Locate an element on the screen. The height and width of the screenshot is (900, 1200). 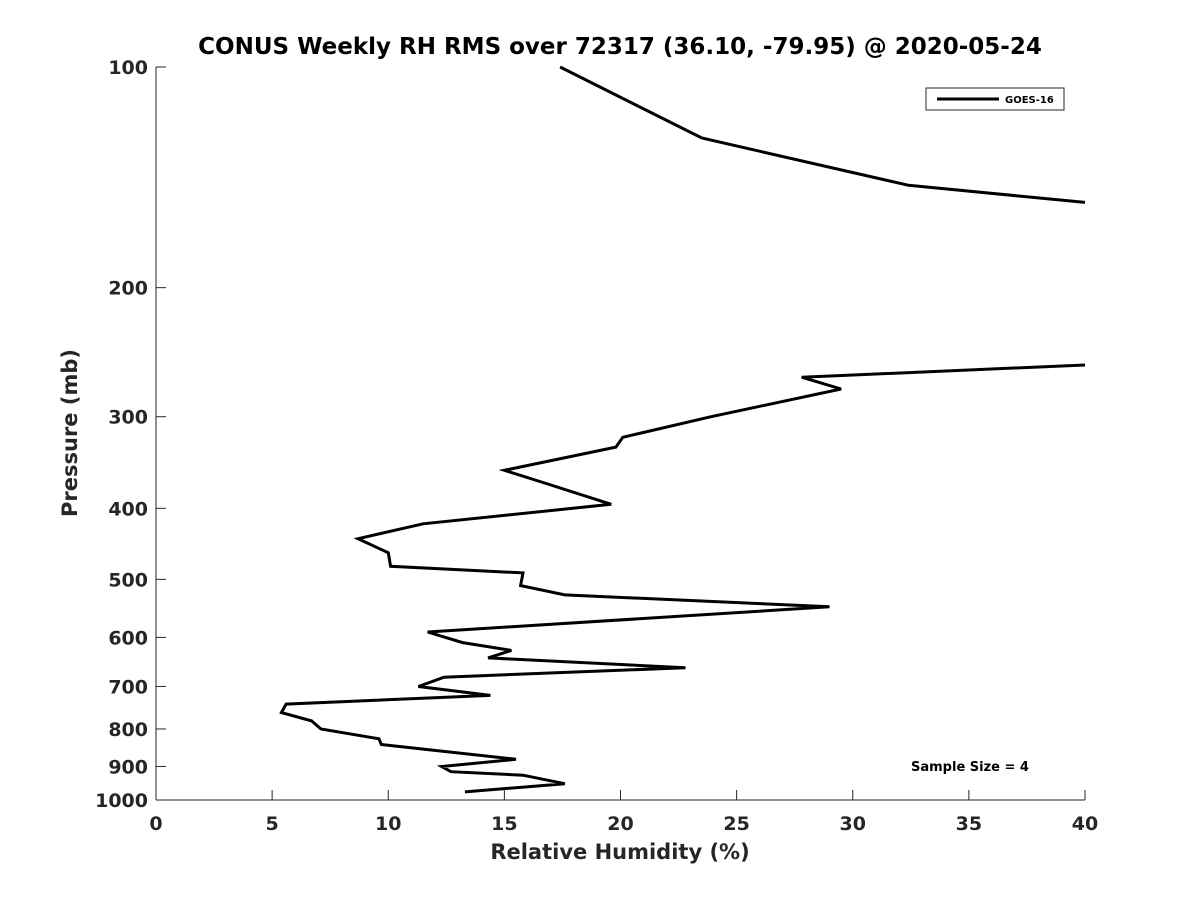
y-tick-label: 1000 is located at coordinates (121, 801).